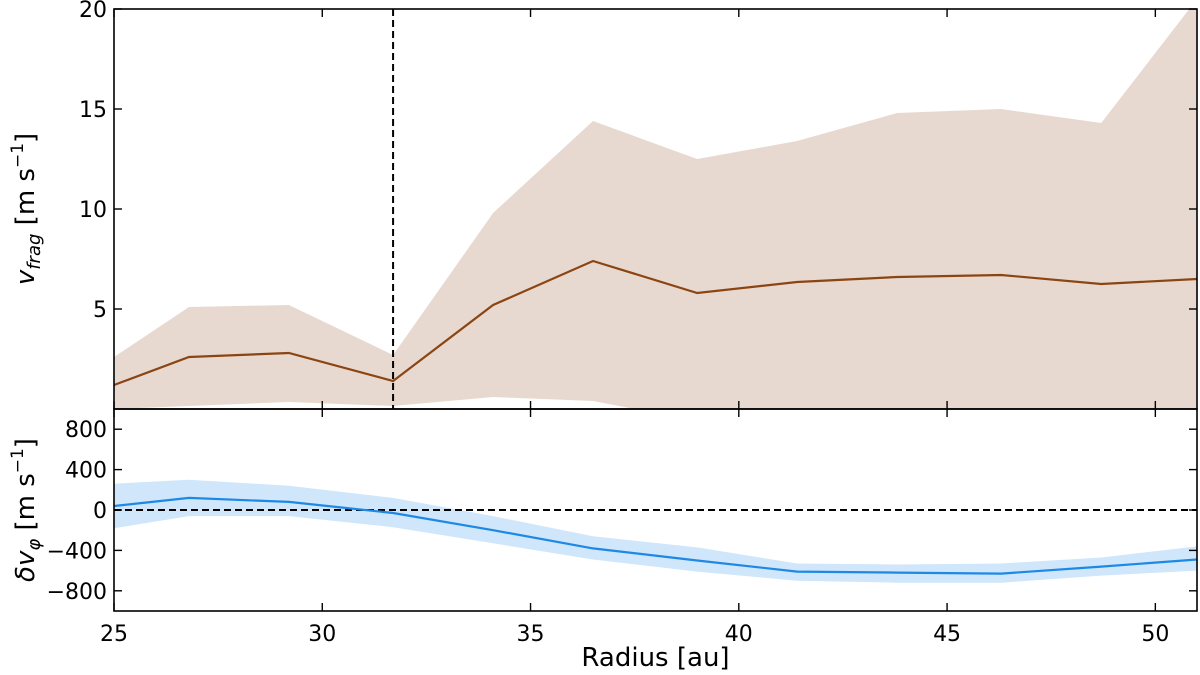 Image resolution: width=1200 pixels, height=675 pixels. Describe the element at coordinates (322, 634) in the screenshot. I see `xtick-label: 30` at that location.